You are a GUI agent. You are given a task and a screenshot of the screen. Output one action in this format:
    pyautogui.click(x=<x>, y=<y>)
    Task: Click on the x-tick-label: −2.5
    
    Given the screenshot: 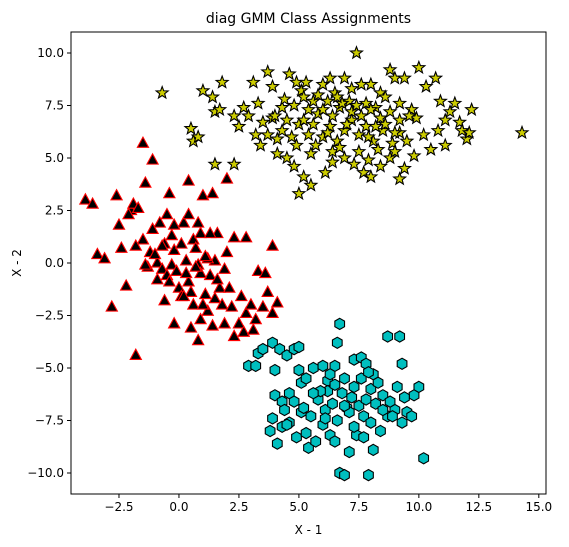 What is the action you would take?
    pyautogui.click(x=118, y=507)
    